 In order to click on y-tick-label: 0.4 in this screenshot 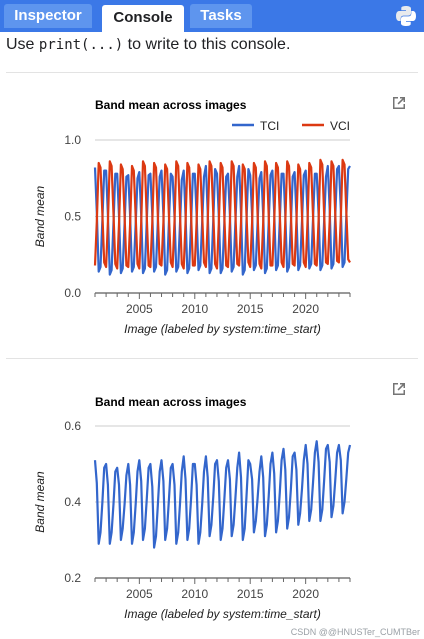, I will do `click(72, 502)`.